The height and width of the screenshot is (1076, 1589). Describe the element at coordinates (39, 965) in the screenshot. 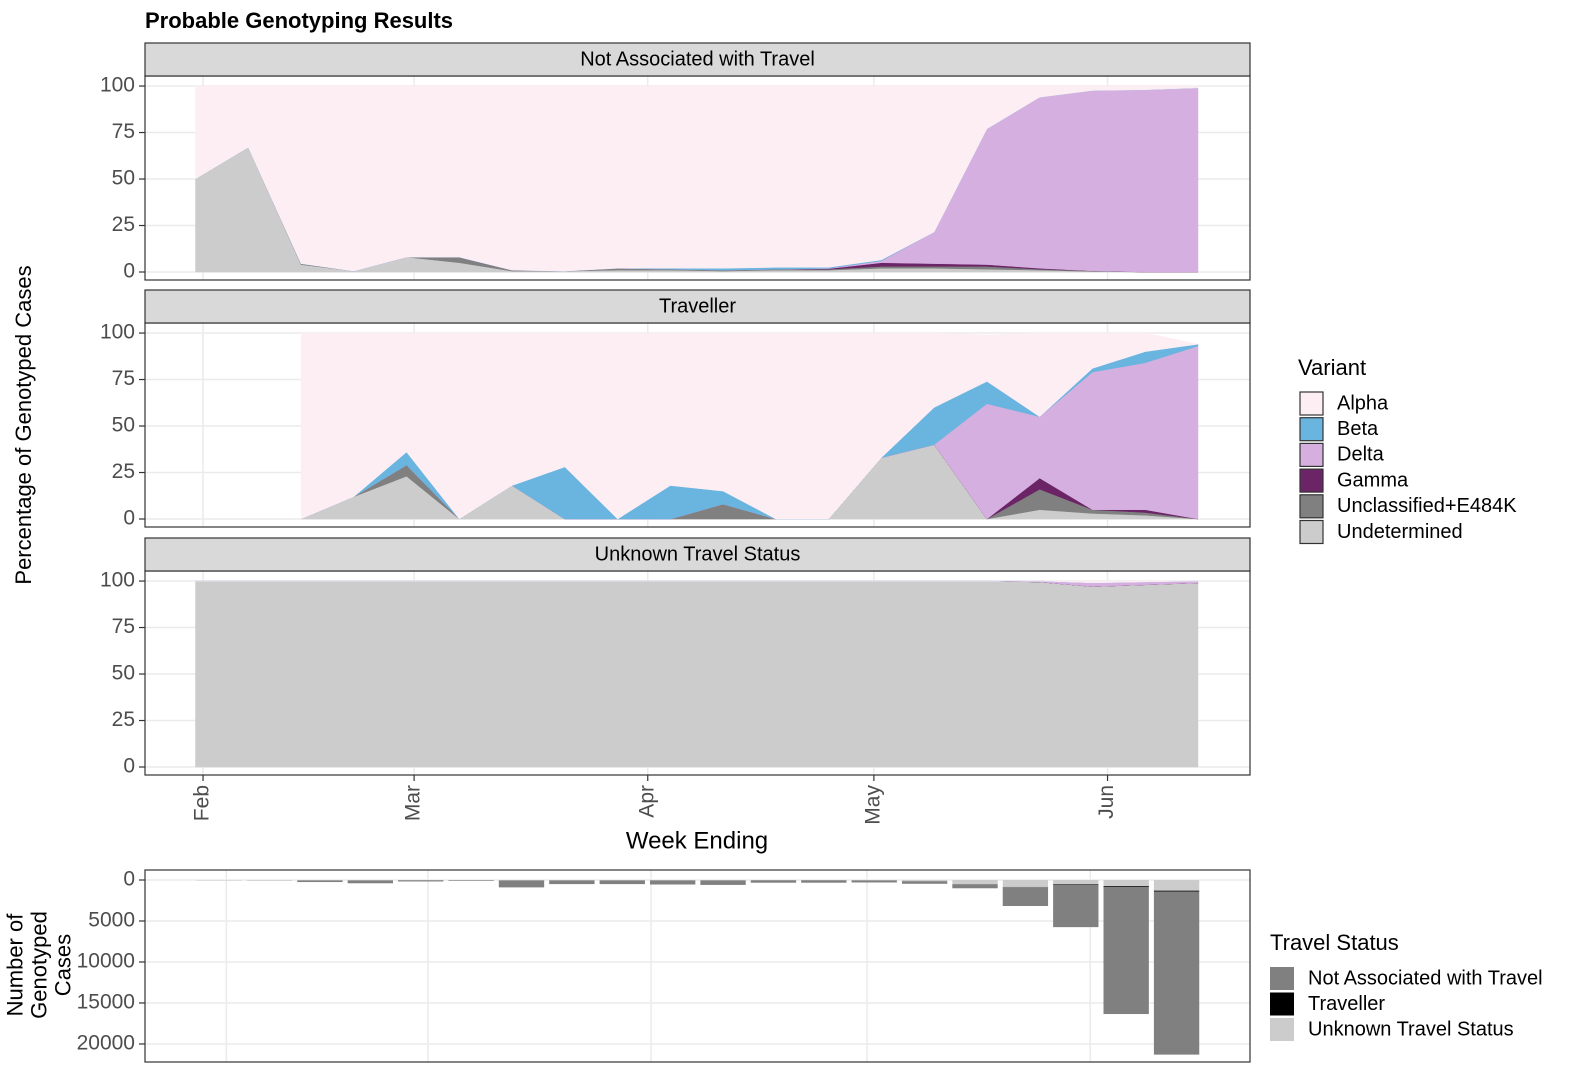

I see `y-axis-label: Number of Genotyped Cases` at that location.